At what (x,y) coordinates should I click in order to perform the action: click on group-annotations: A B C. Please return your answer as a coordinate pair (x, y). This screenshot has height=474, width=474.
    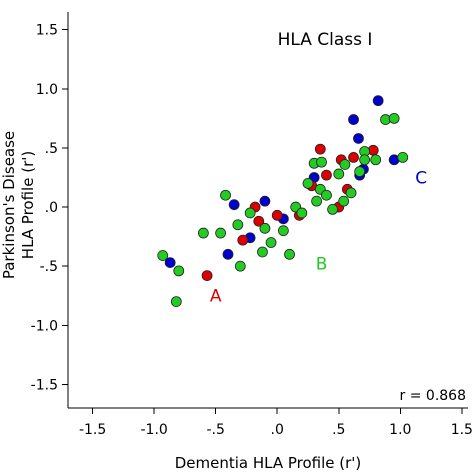
    Looking at the image, I should click on (318, 237).